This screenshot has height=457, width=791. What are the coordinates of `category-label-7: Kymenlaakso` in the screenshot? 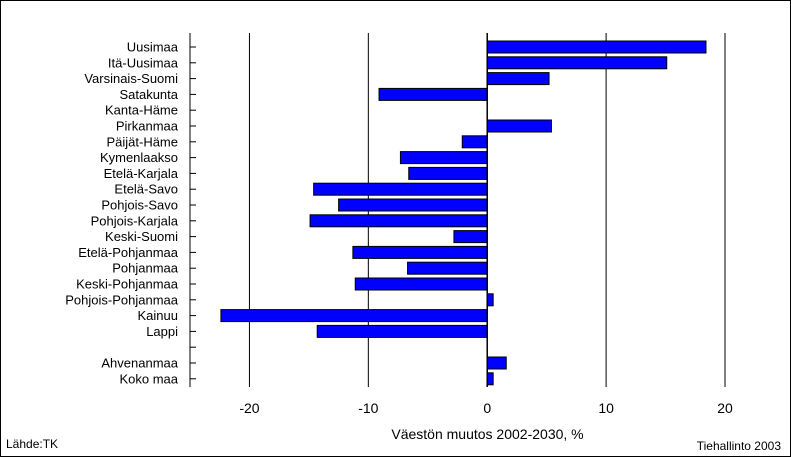 It's located at (139, 157).